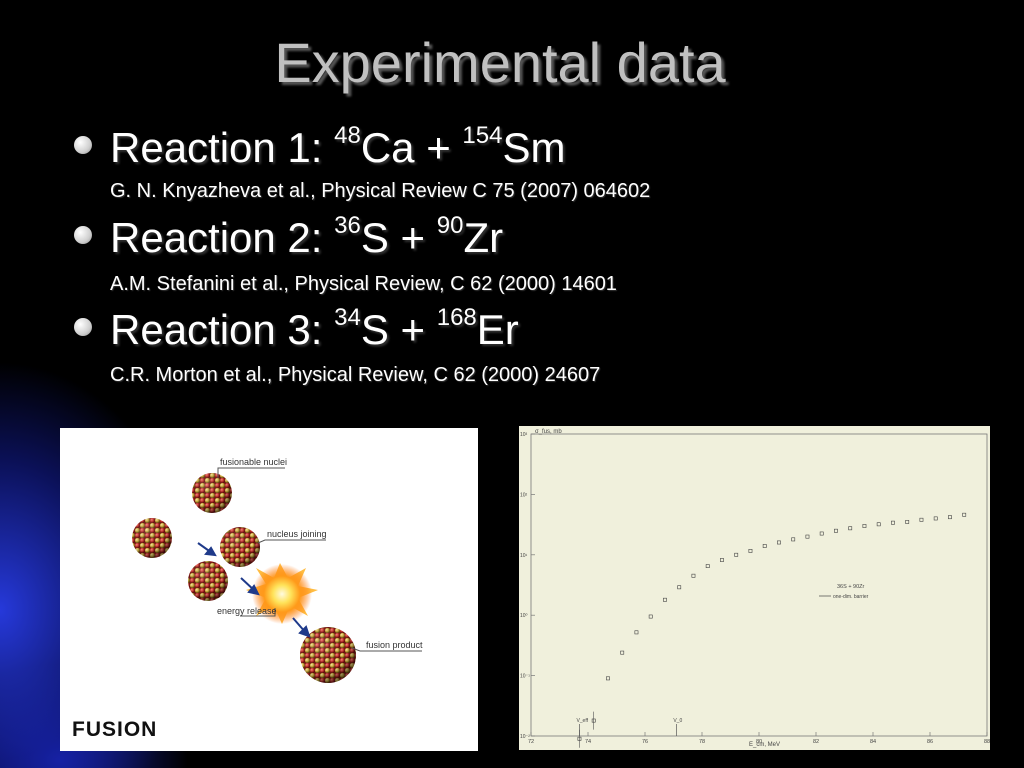 This screenshot has width=1024, height=768. I want to click on label-fusionable: fusionable nuclei, so click(253, 462).